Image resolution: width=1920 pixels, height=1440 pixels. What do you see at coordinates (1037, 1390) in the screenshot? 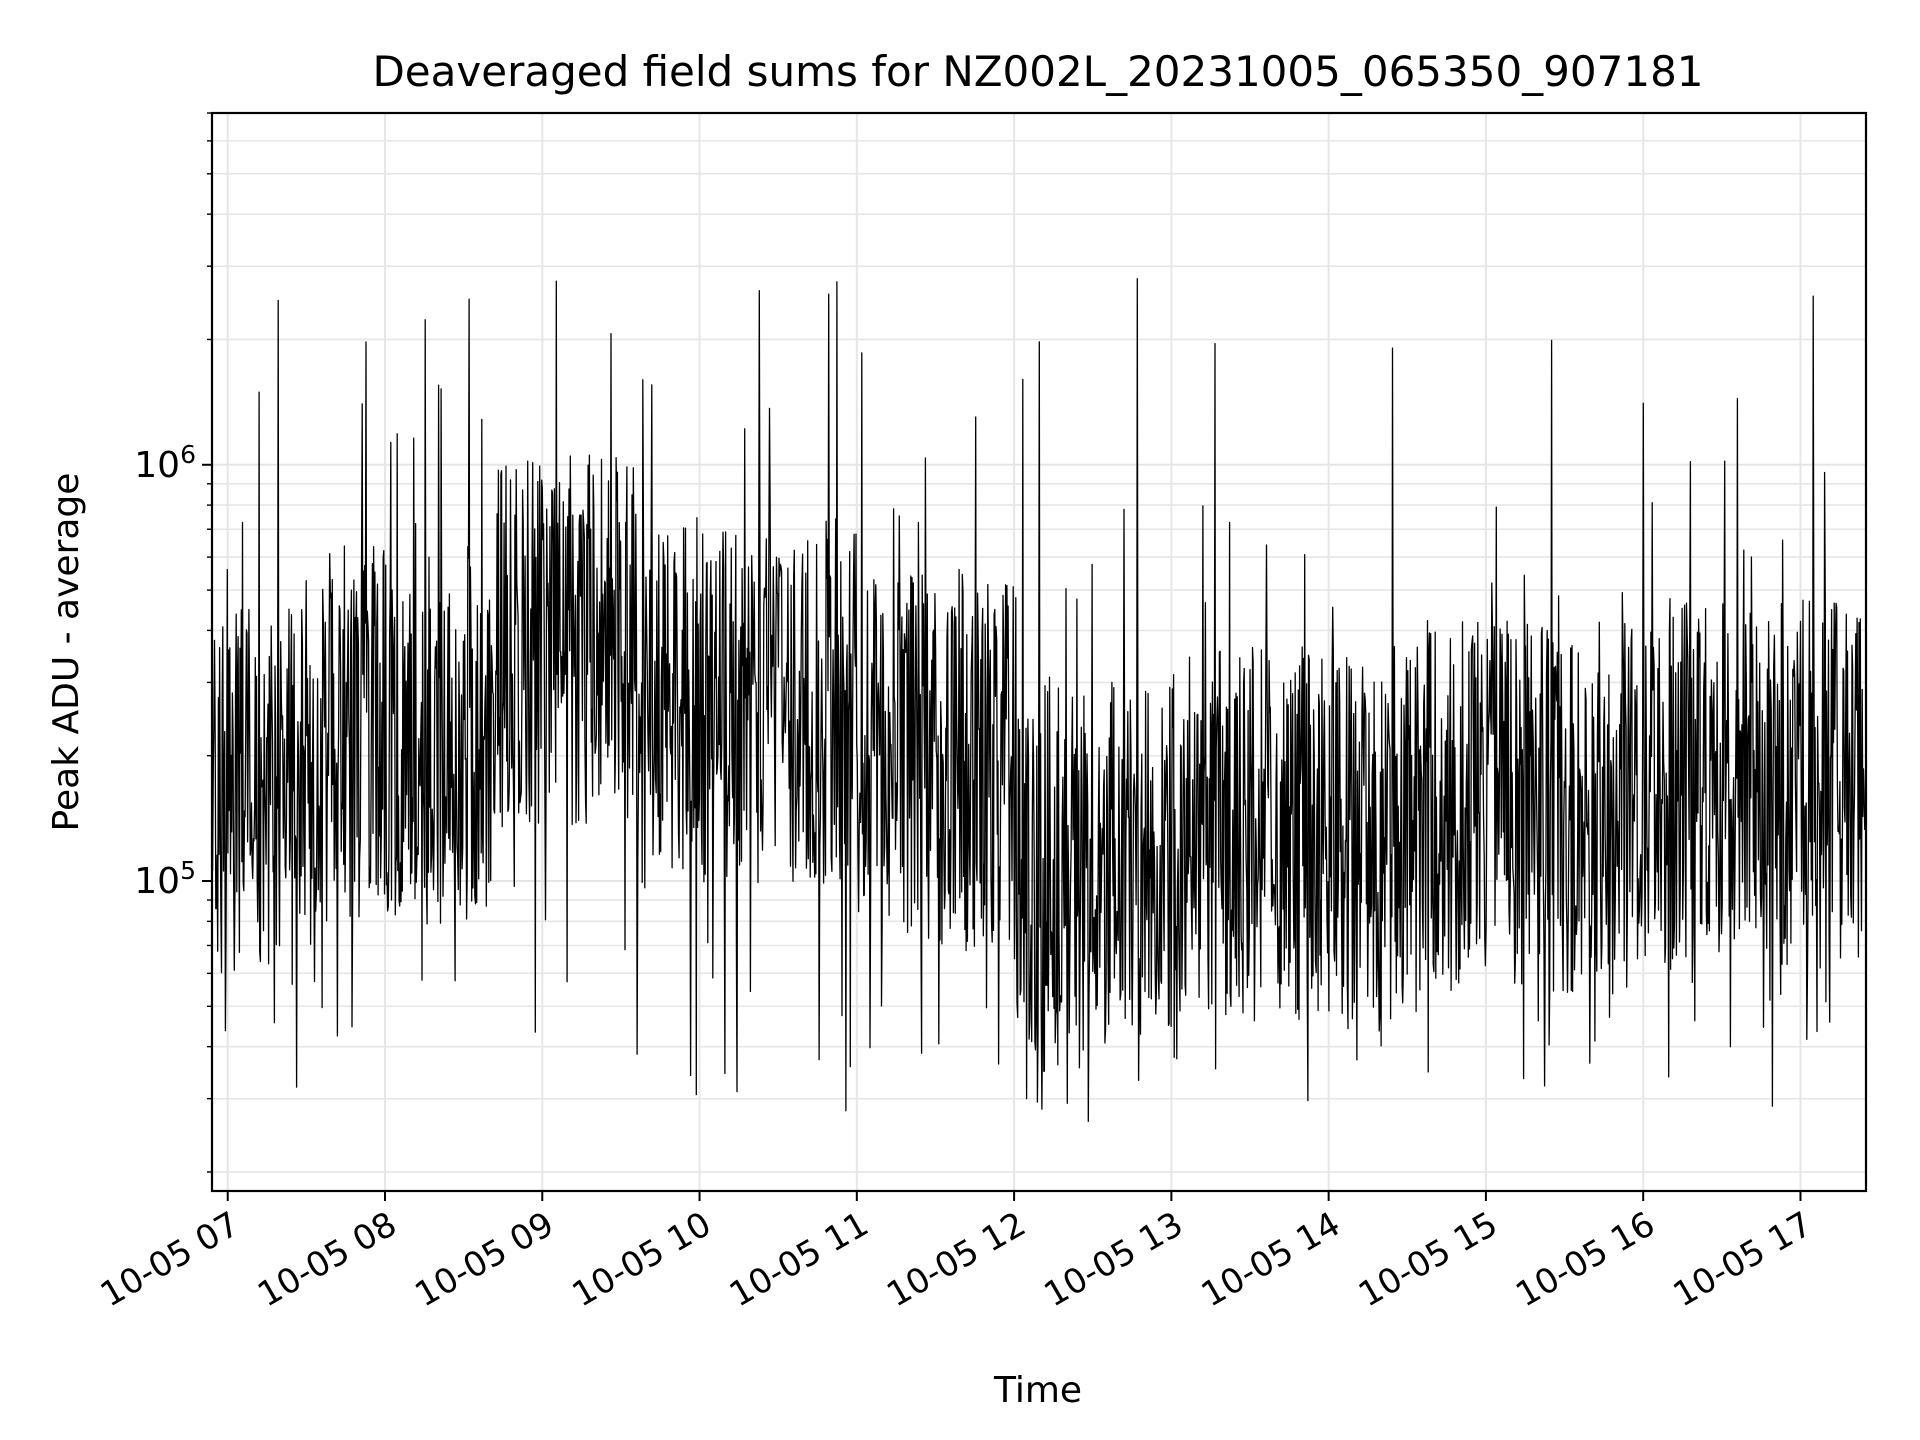
I see `x-axis-label: Time` at bounding box center [1037, 1390].